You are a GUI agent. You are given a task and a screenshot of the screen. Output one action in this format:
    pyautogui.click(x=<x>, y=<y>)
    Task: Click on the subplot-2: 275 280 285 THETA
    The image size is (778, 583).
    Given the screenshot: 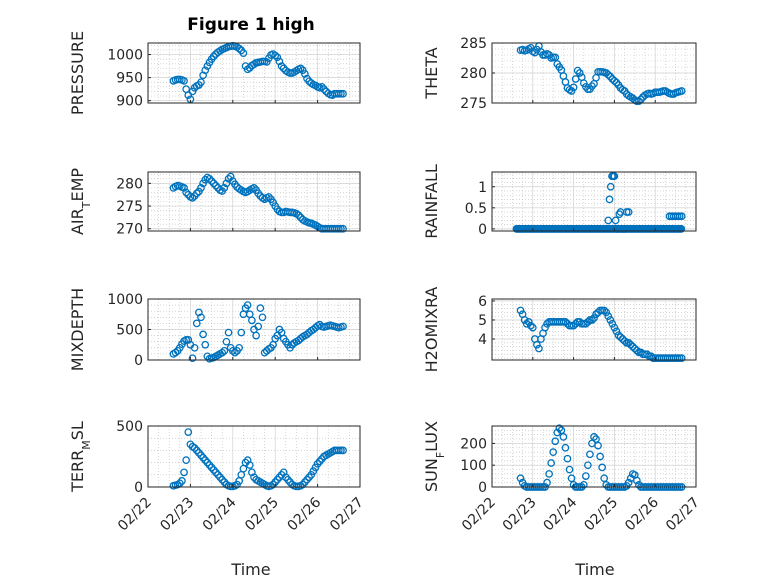 What is the action you would take?
    pyautogui.click(x=559, y=74)
    